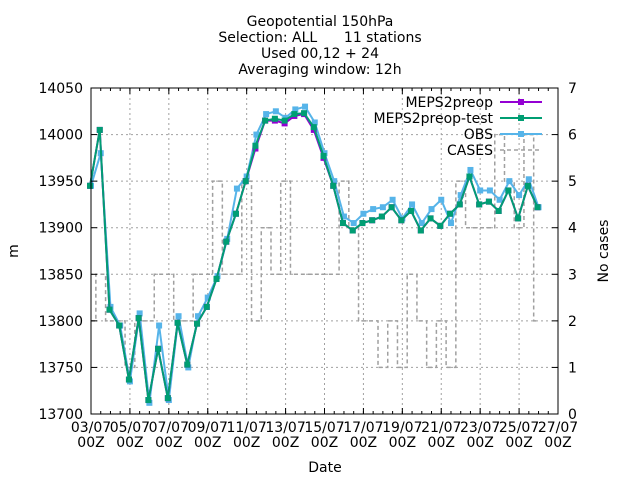 The height and width of the screenshot is (480, 640). What do you see at coordinates (402, 428) in the screenshot?
I see `x-tick-label-date: 19/07` at bounding box center [402, 428].